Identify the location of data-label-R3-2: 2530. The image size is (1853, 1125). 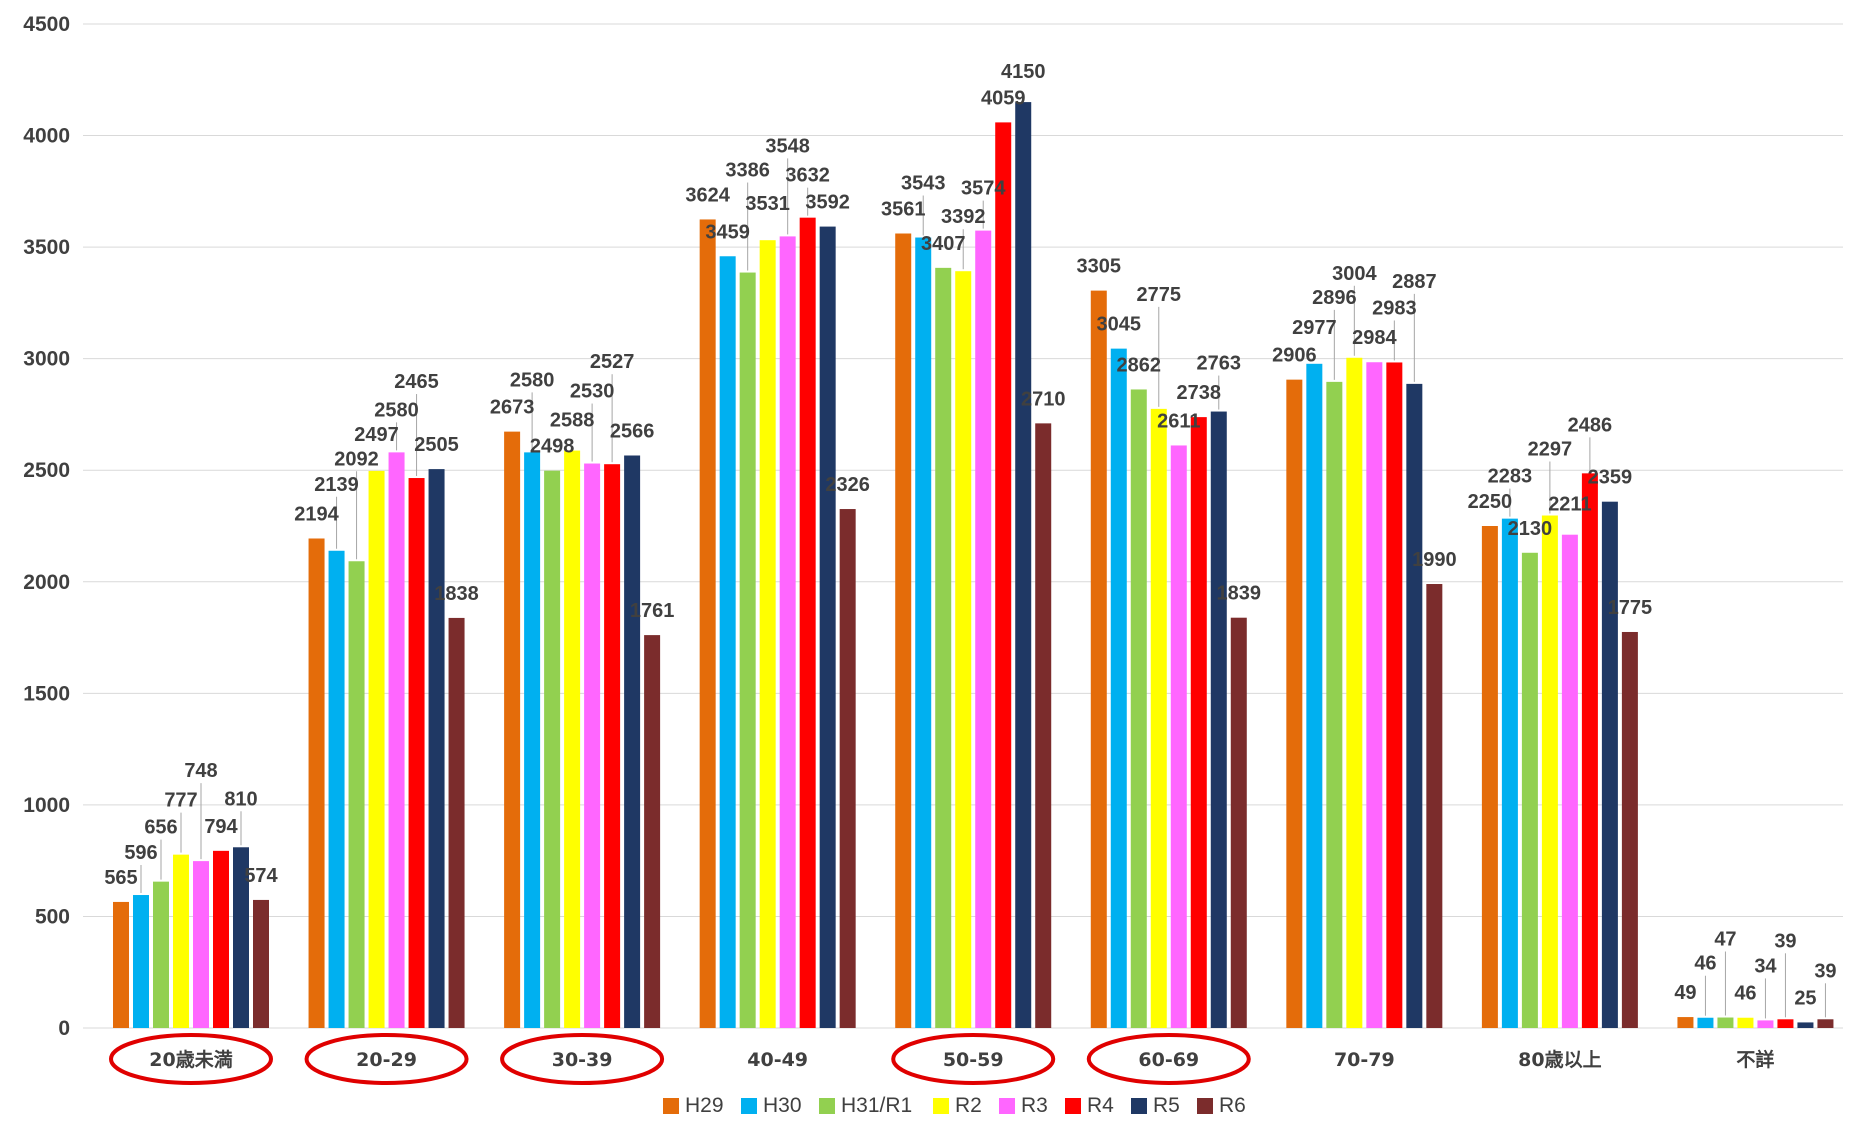
(592, 392).